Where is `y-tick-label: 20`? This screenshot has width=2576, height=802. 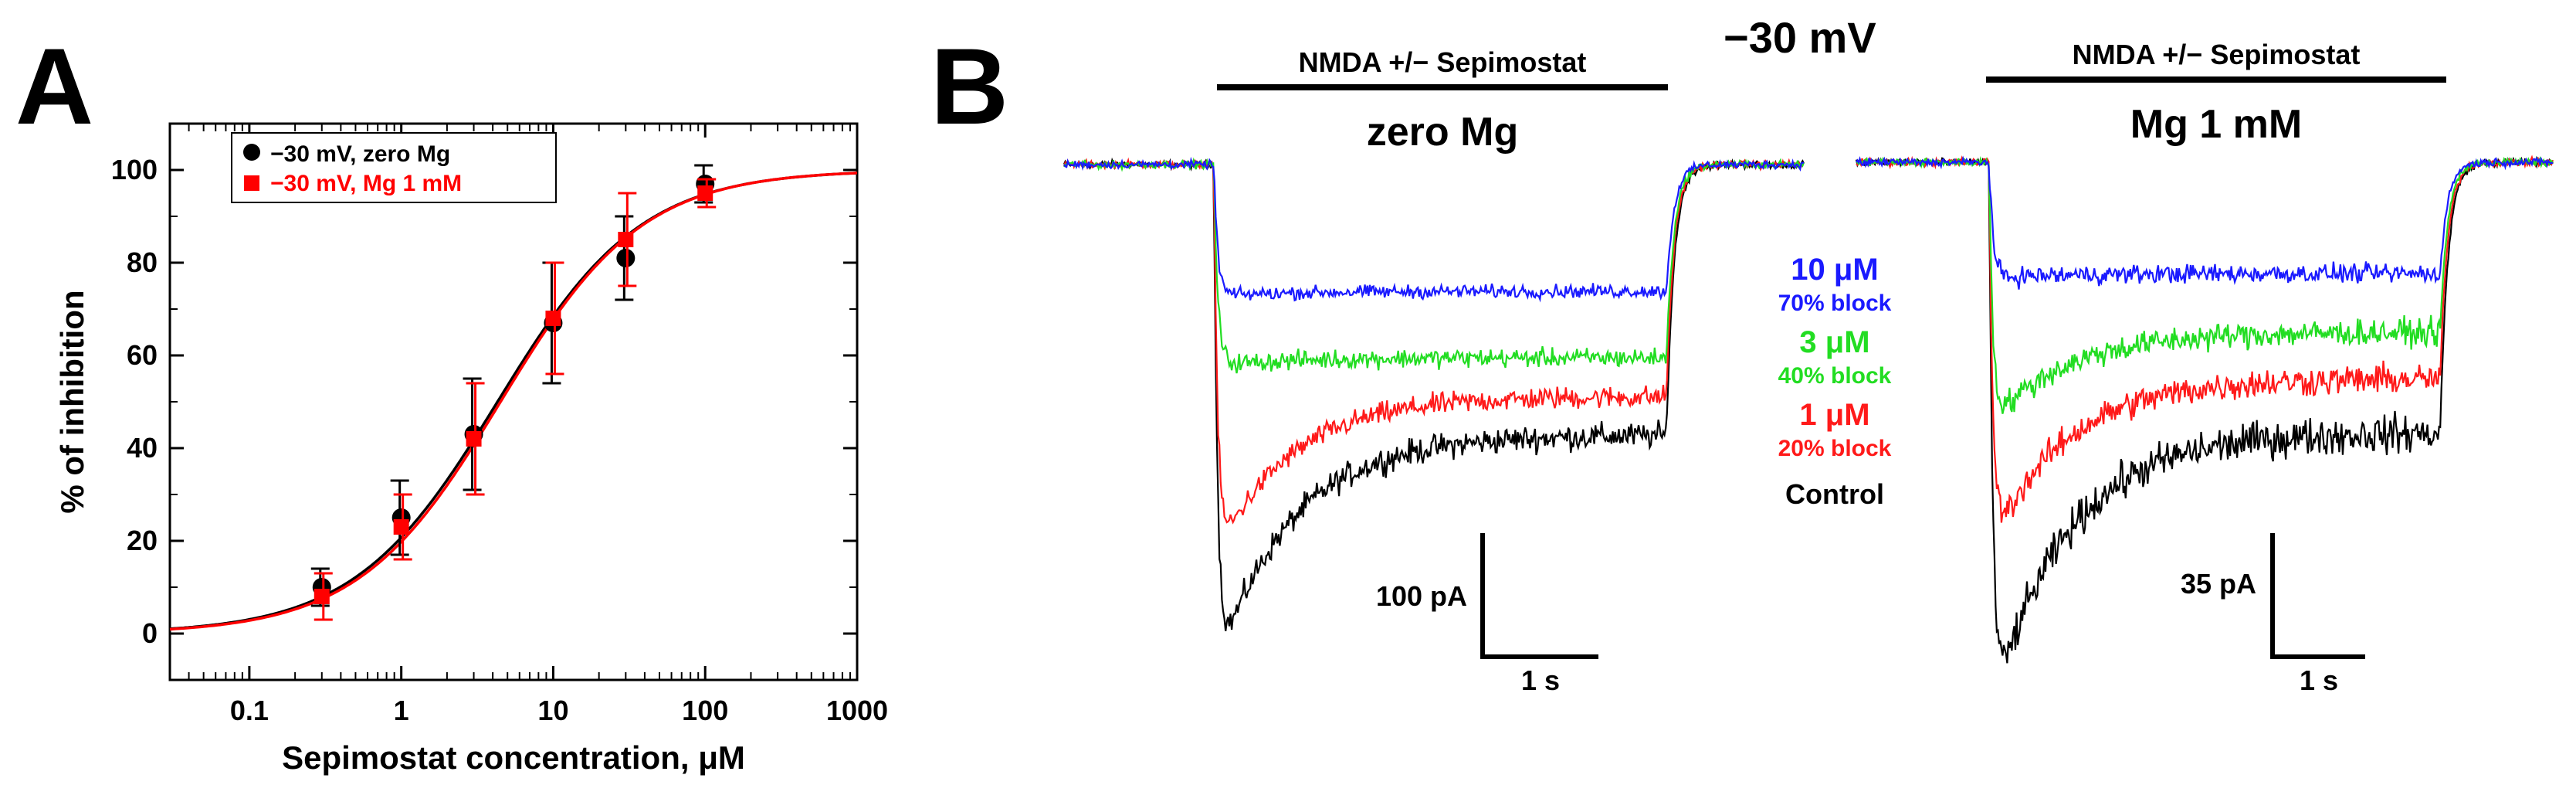 y-tick-label: 20 is located at coordinates (142, 540).